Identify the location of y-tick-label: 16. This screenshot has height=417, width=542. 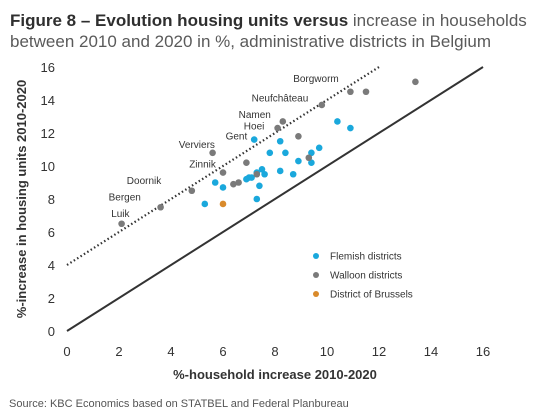
(48, 67).